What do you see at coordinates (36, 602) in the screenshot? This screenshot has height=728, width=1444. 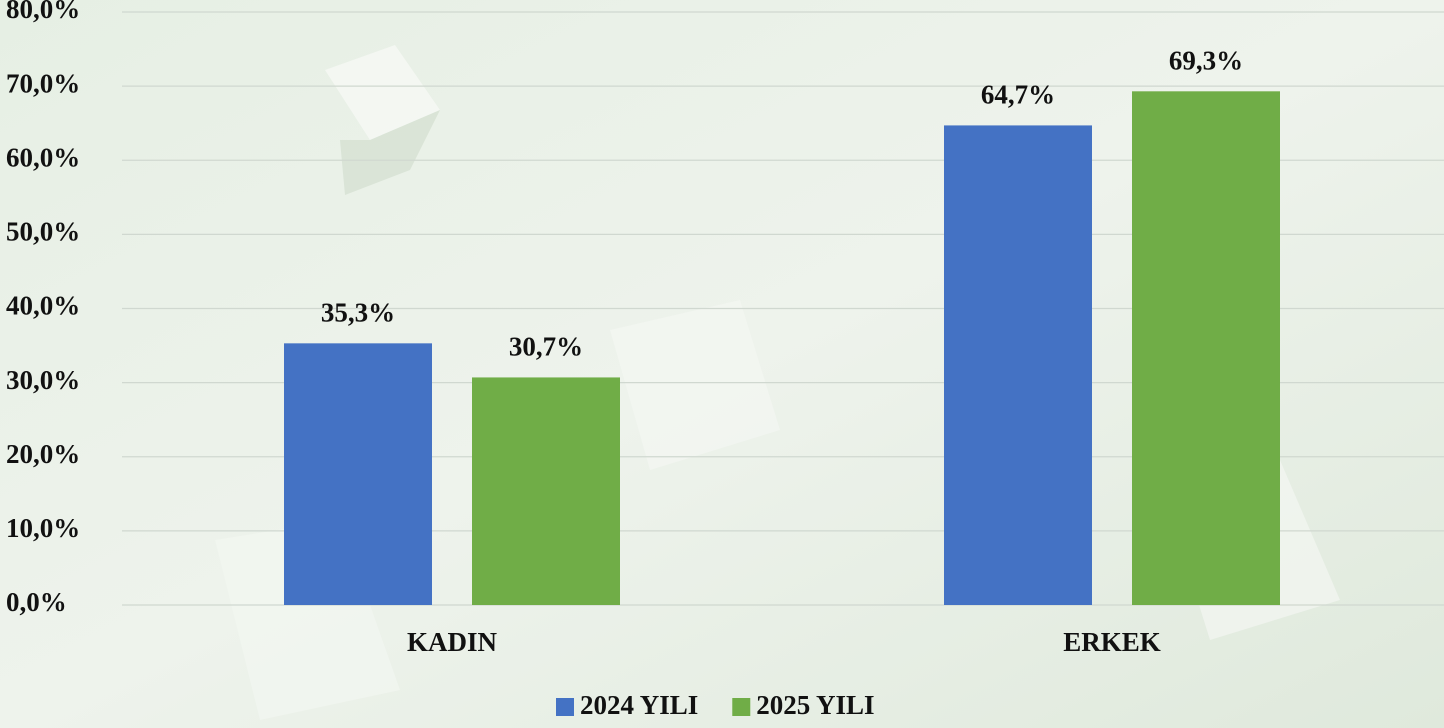 I see `y-tick-label: 0,0%` at bounding box center [36, 602].